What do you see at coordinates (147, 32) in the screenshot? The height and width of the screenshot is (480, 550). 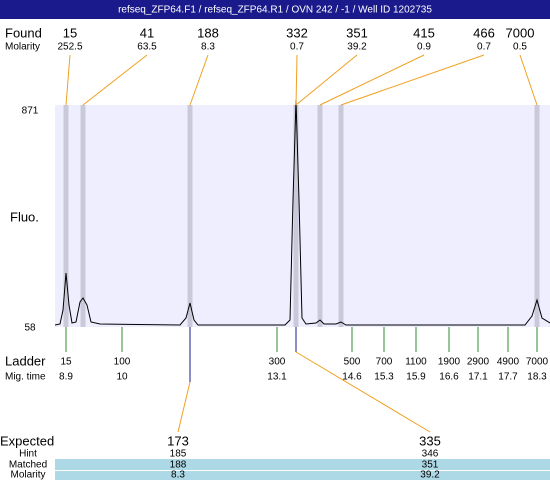 I see `found-size: 41` at bounding box center [147, 32].